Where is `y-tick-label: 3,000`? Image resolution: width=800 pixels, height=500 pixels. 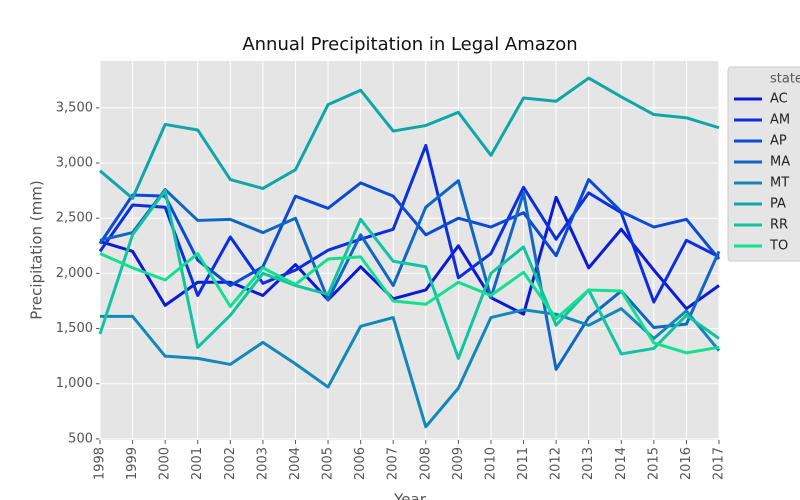
y-tick-label: 3,000 is located at coordinates (74, 163).